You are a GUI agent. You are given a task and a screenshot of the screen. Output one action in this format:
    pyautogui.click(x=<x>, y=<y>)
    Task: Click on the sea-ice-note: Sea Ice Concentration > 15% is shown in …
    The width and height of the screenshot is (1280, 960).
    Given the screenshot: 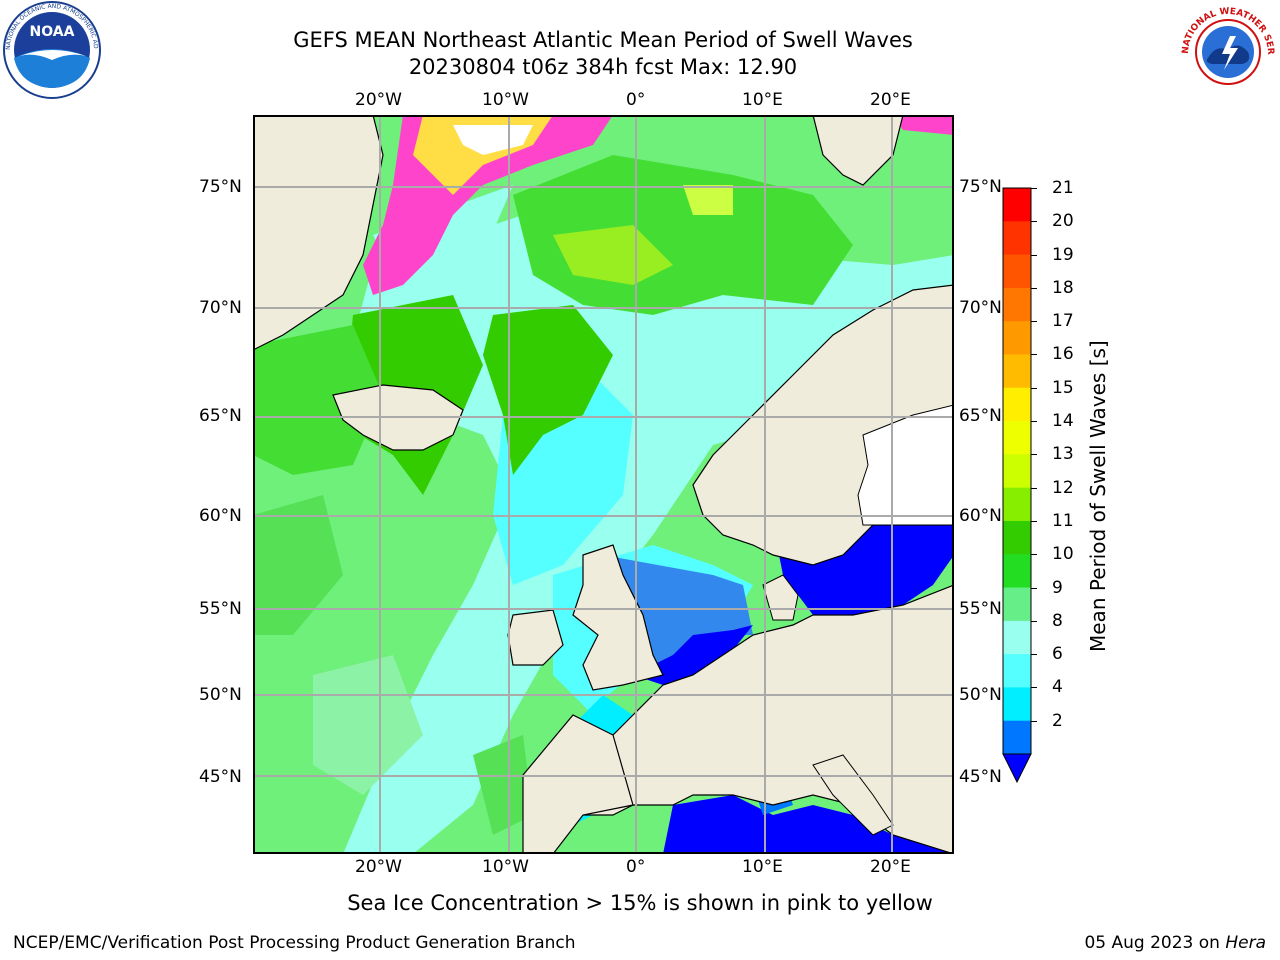 What is the action you would take?
    pyautogui.click(x=640, y=903)
    